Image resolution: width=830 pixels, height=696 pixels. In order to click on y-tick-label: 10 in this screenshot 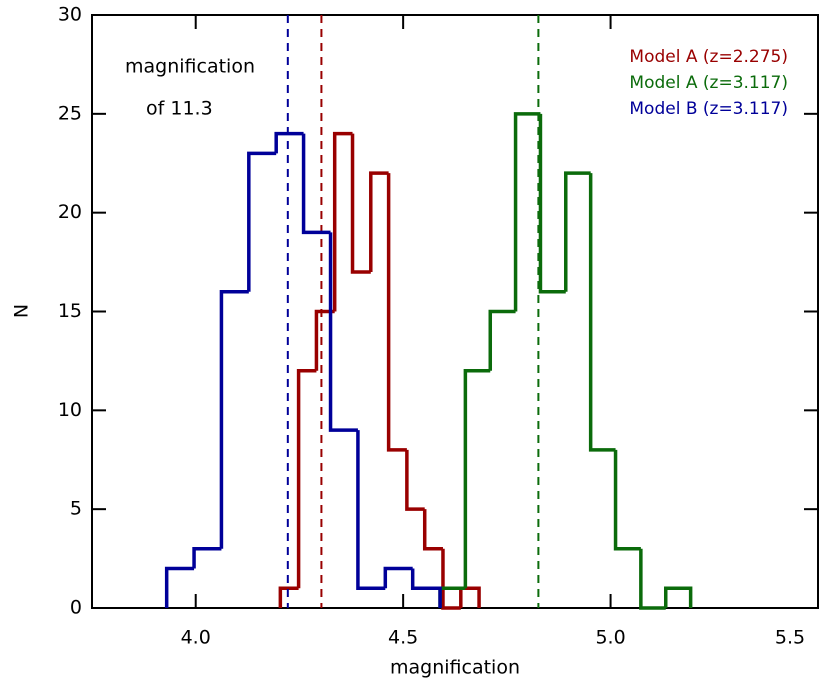, I will do `click(70, 410)`.